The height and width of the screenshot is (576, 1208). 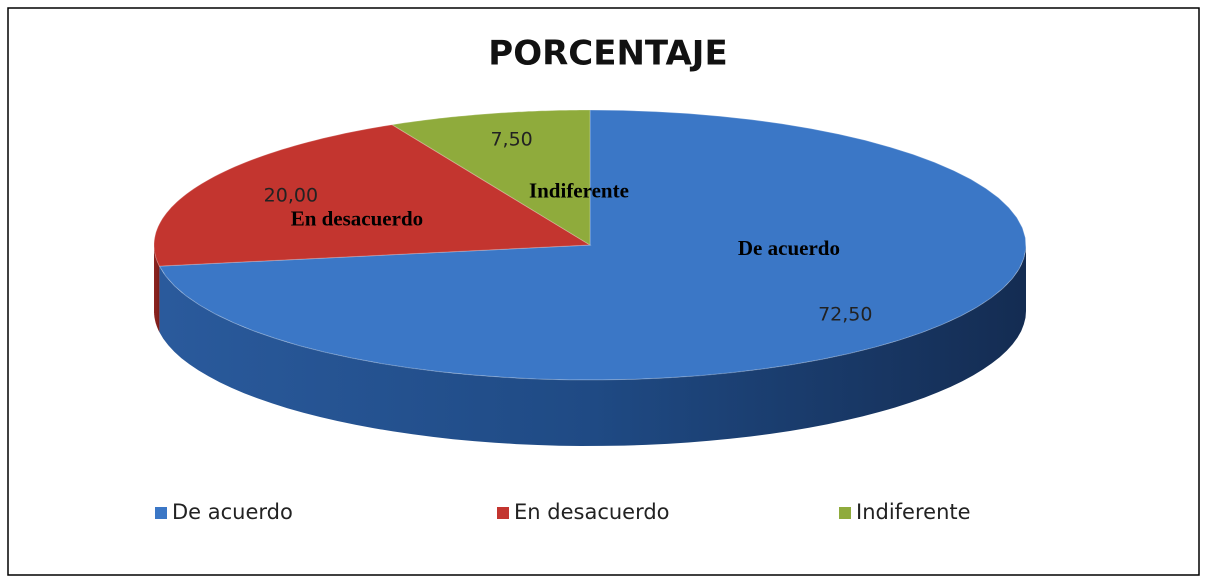 I want to click on value-label: 7,50, so click(x=511, y=139).